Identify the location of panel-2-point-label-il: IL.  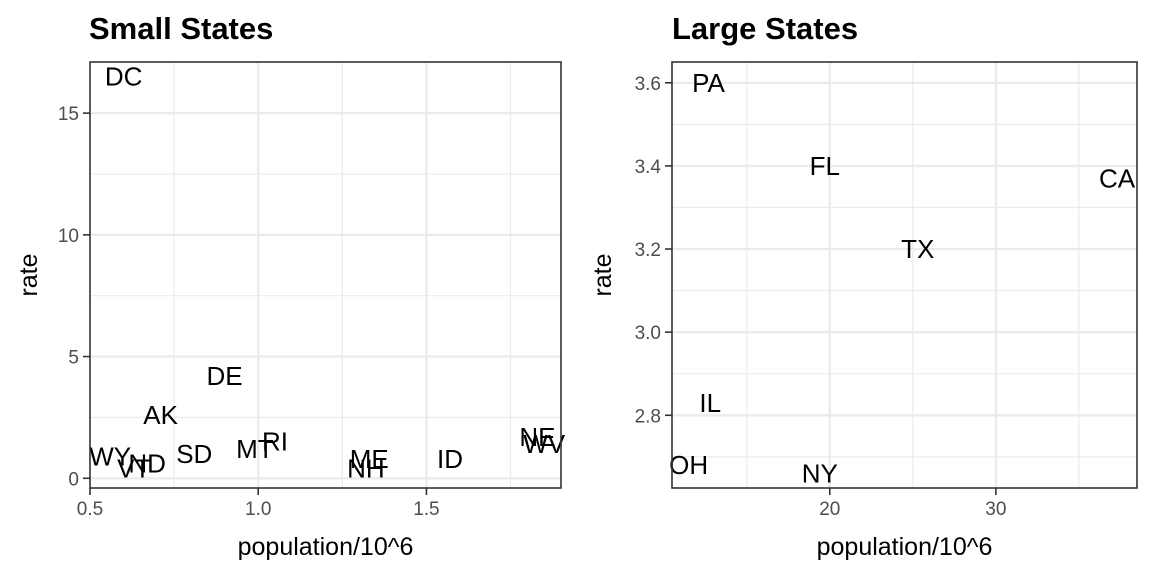
(710, 403).